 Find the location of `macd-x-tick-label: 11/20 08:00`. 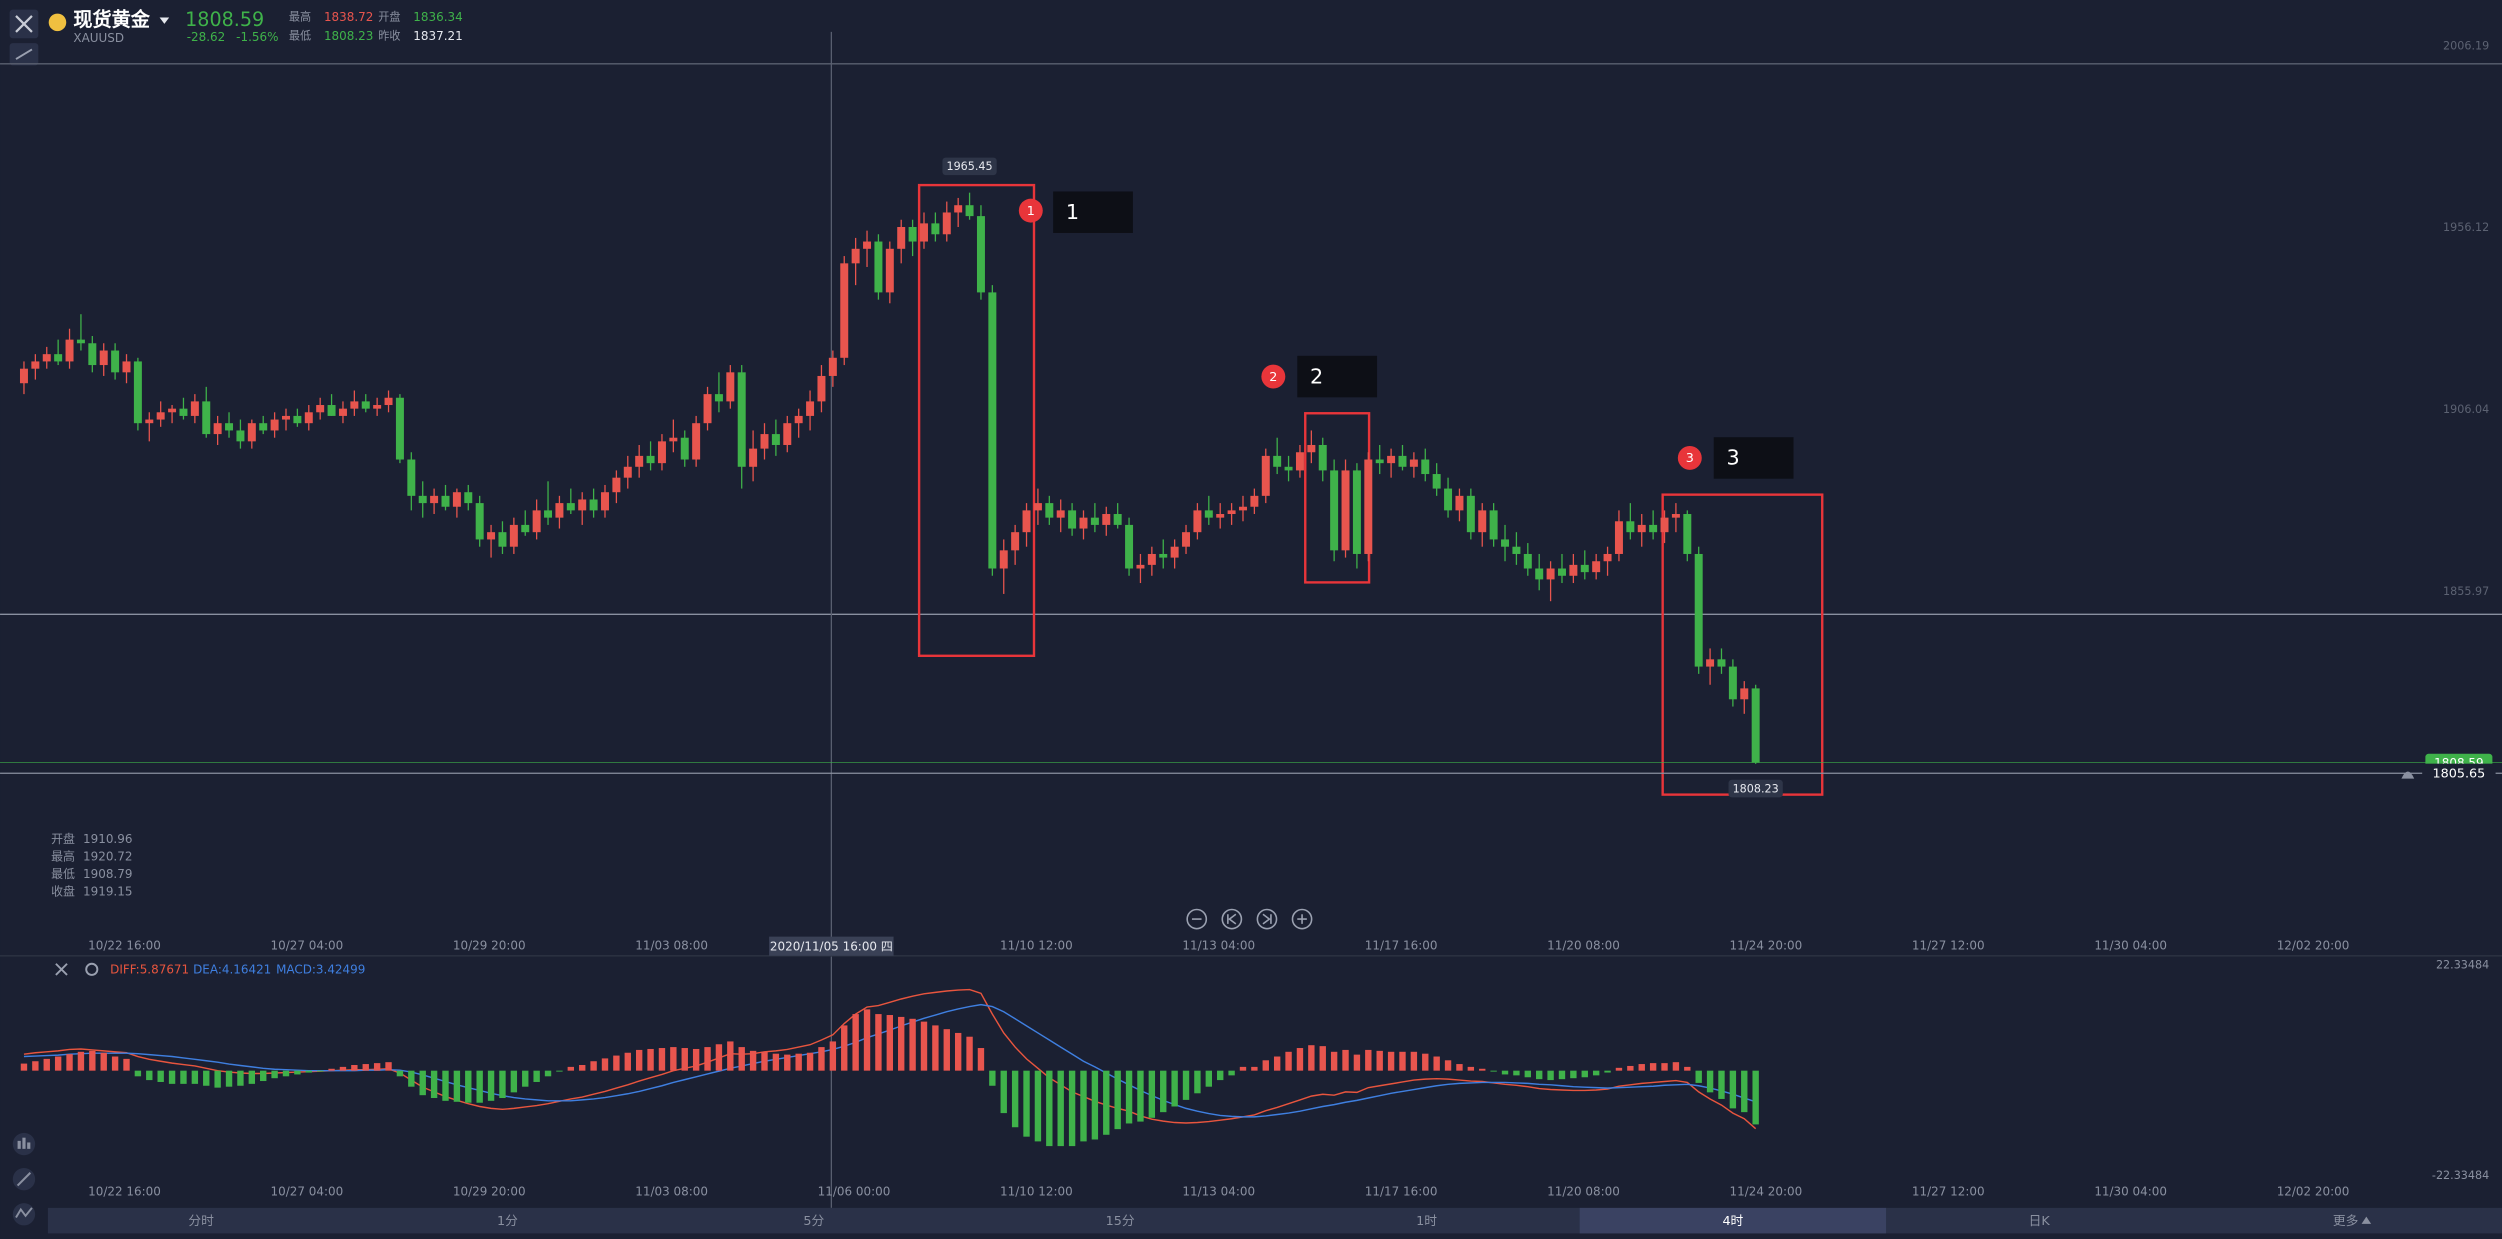

macd-x-tick-label: 11/20 08:00 is located at coordinates (1583, 1191).